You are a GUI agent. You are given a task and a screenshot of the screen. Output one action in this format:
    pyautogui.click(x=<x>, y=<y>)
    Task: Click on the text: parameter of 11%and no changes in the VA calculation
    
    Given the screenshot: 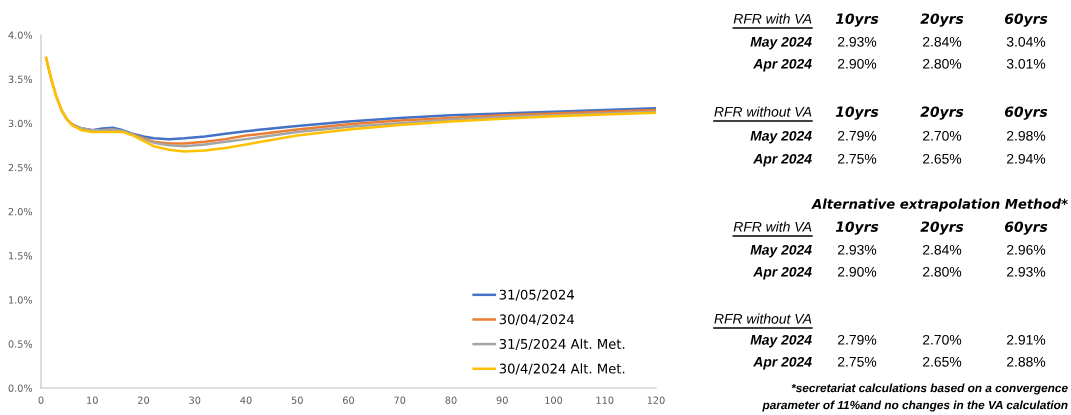 What is the action you would take?
    pyautogui.click(x=915, y=406)
    